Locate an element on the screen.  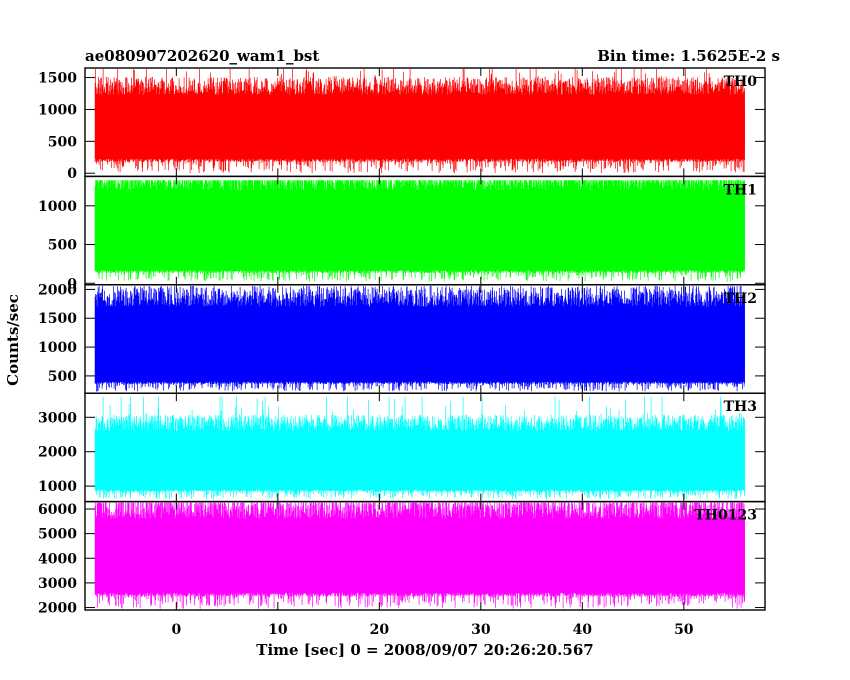
y-tick-label-th2: 2000 is located at coordinates (57, 290).